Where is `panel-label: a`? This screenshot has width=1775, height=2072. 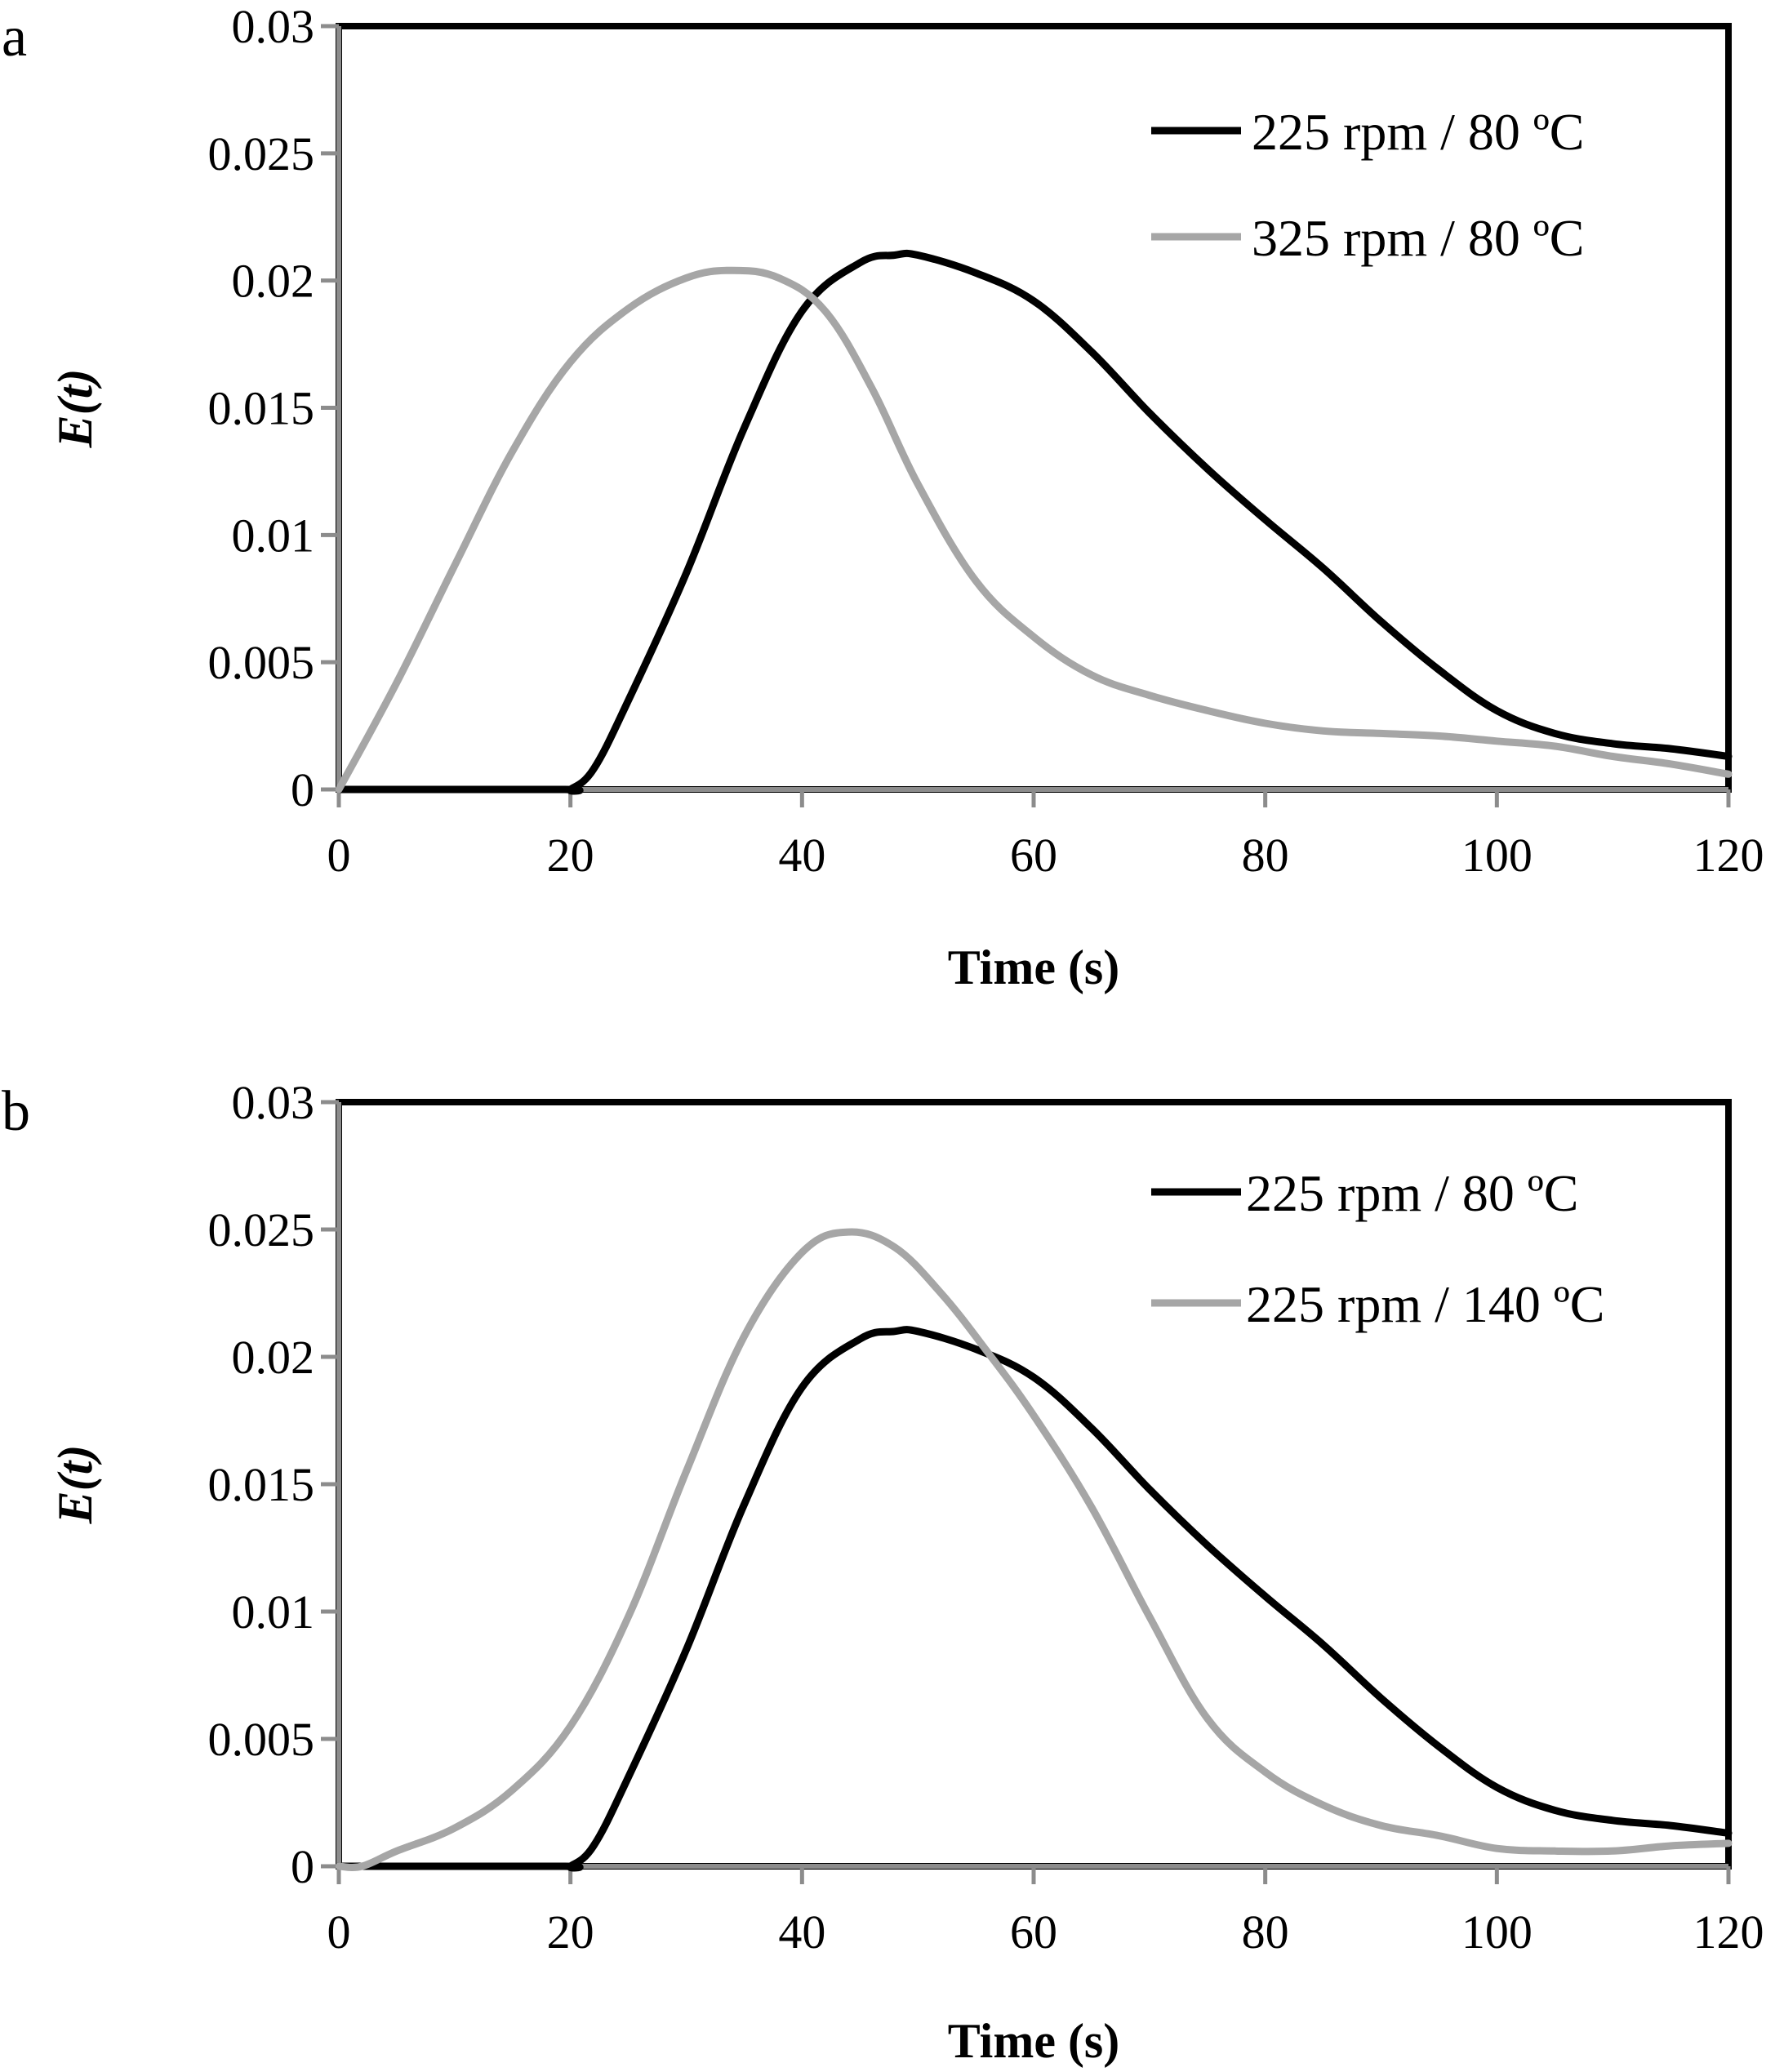
panel-label: a is located at coordinates (15, 37).